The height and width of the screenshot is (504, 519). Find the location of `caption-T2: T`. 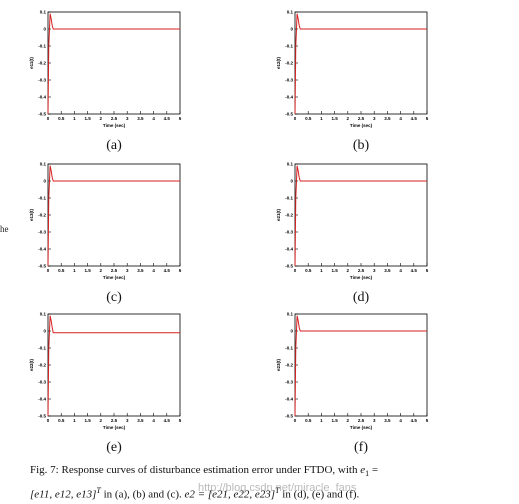

caption-T2: T is located at coordinates (277, 491).